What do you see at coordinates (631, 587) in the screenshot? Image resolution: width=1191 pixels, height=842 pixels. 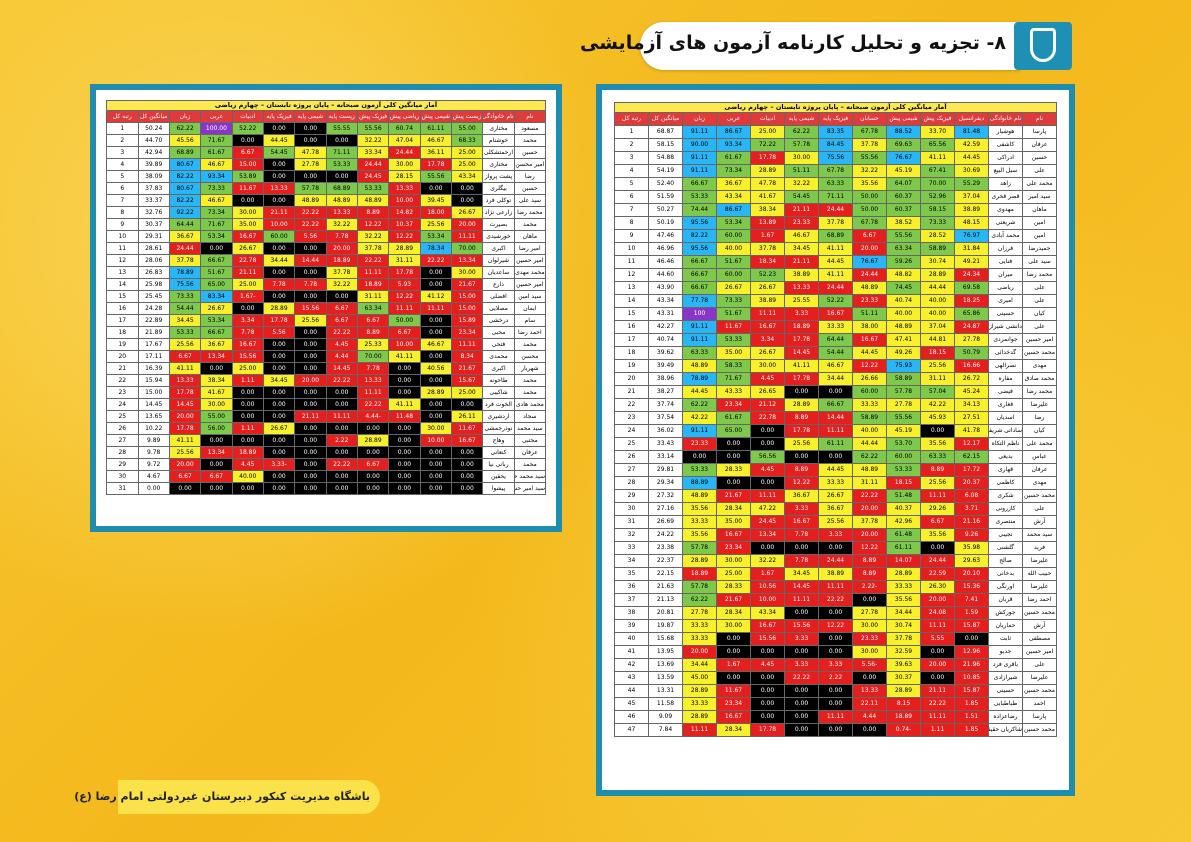 I see `table-cell: 36` at bounding box center [631, 587].